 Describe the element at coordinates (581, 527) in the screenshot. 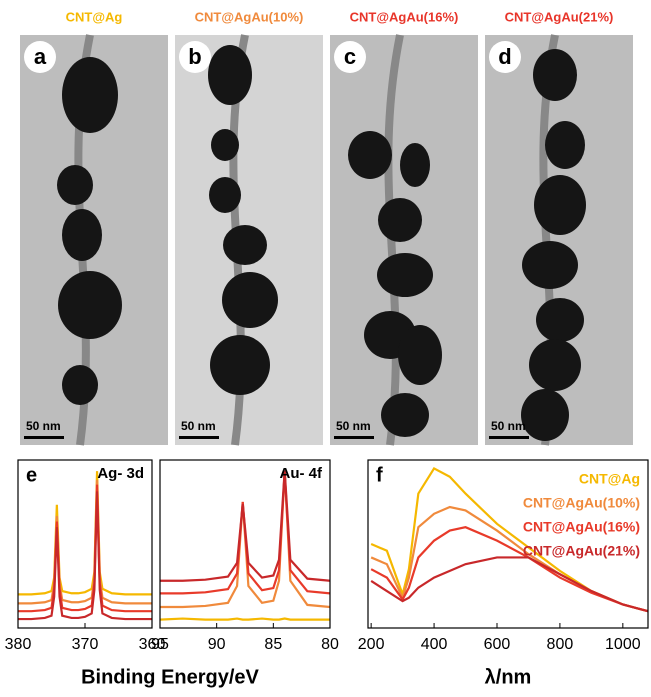

I see `legend-entry: CNT@AgAu(16%)` at that location.